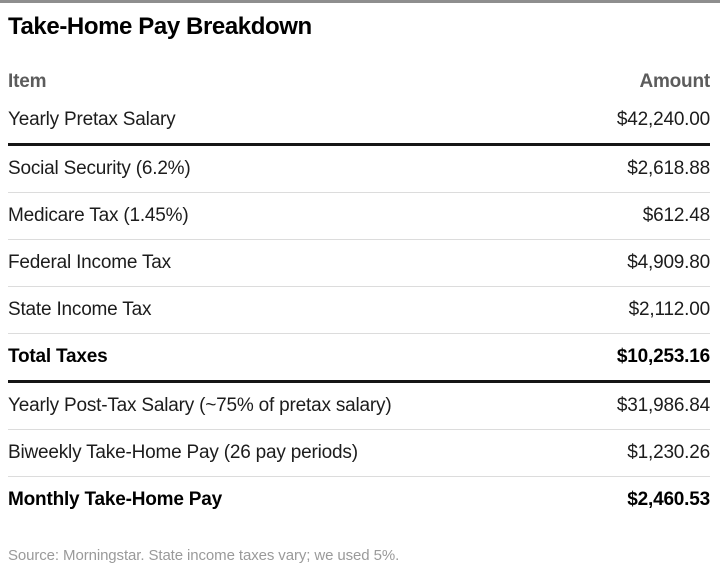  What do you see at coordinates (676, 215) in the screenshot?
I see `row-amount: $612.48` at bounding box center [676, 215].